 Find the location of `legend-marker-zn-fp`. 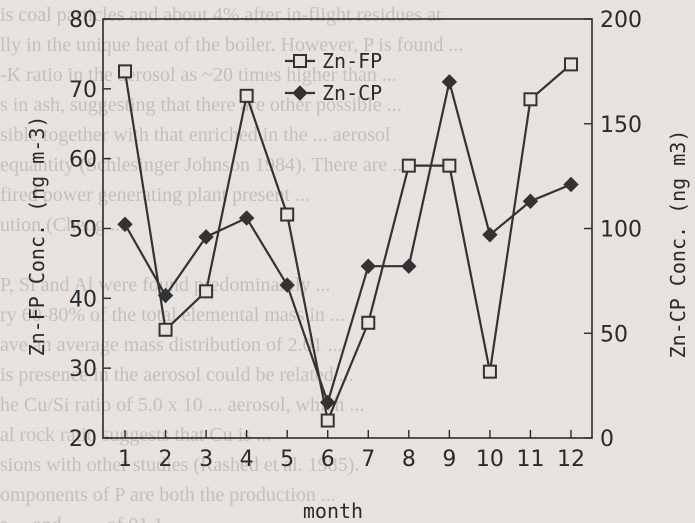

legend-marker-zn-fp is located at coordinates (300, 61).